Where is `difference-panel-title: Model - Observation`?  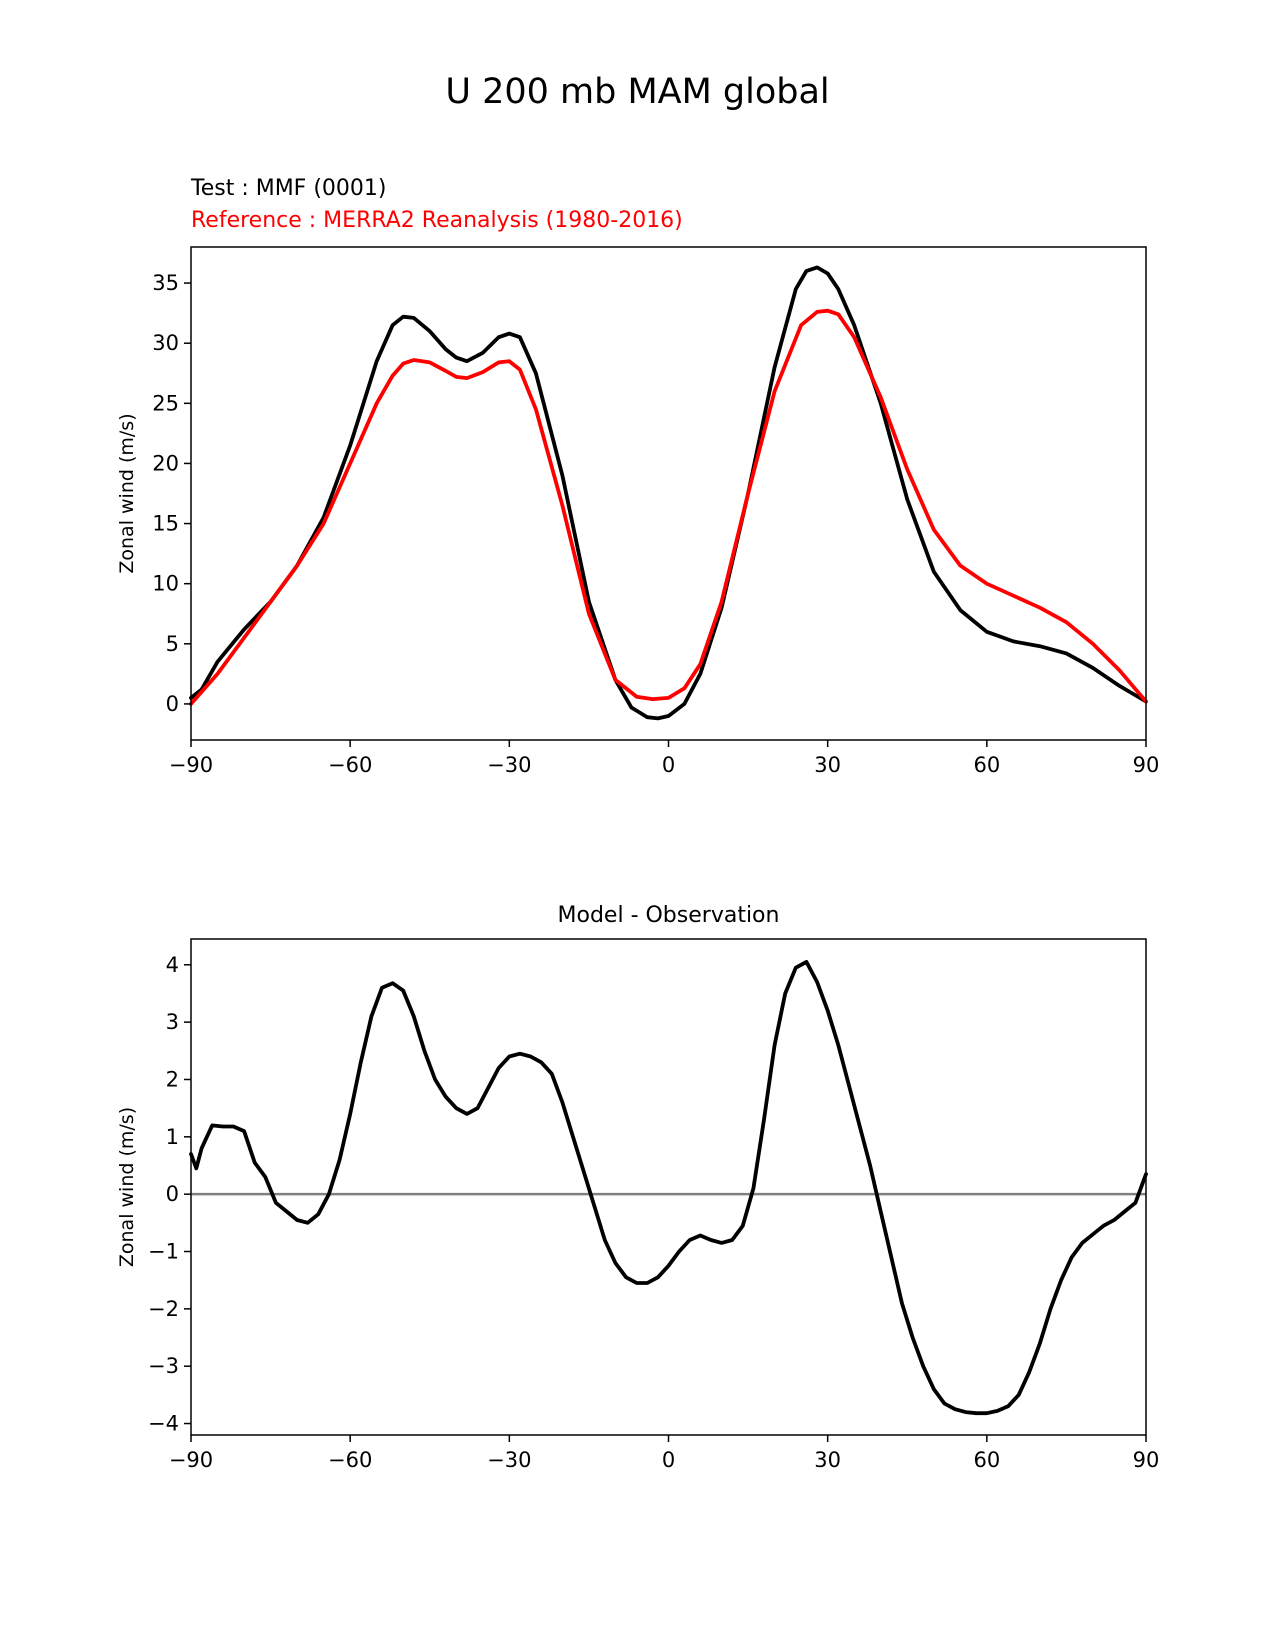
difference-panel-title: Model - Observation is located at coordinates (668, 915).